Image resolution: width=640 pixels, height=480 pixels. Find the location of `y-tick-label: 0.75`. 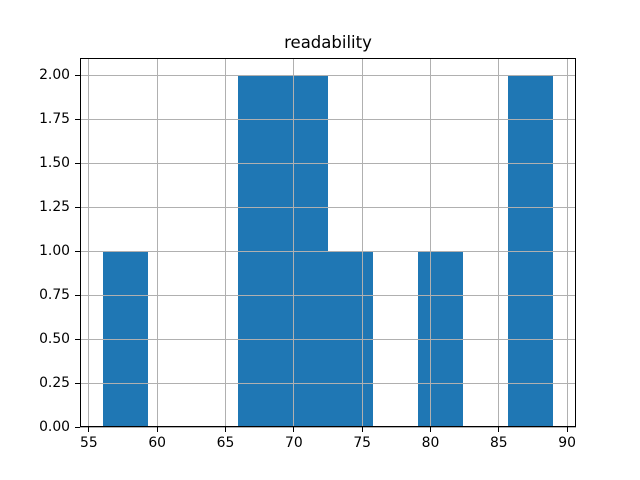

y-tick-label: 0.75 is located at coordinates (54, 294).